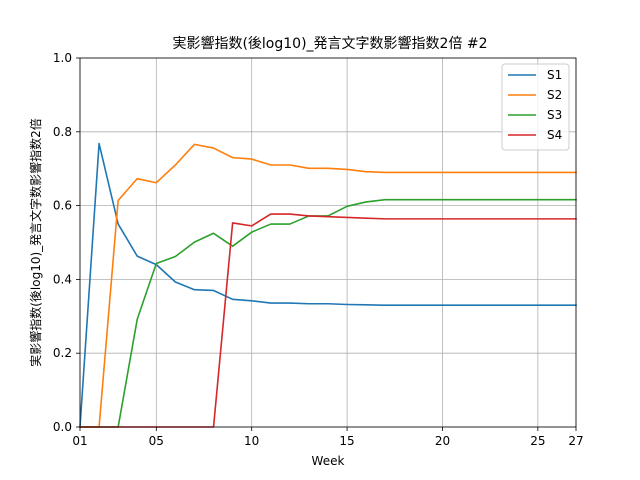 Image resolution: width=640 pixels, height=480 pixels. Describe the element at coordinates (442, 441) in the screenshot. I see `x-tick-label: 20` at that location.